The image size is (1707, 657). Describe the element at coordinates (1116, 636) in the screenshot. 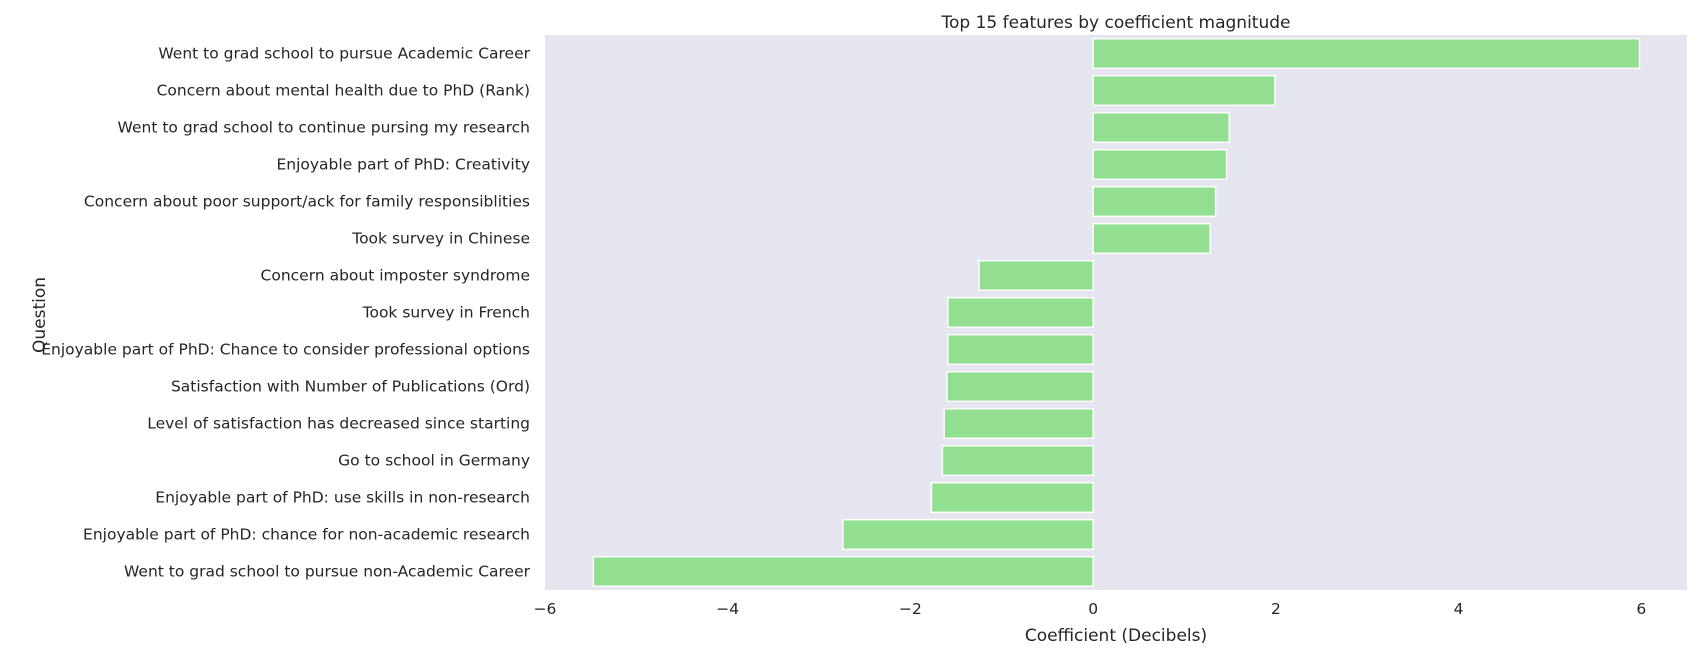

I see `x-axis-label: Coefficient (Decibels)` at that location.